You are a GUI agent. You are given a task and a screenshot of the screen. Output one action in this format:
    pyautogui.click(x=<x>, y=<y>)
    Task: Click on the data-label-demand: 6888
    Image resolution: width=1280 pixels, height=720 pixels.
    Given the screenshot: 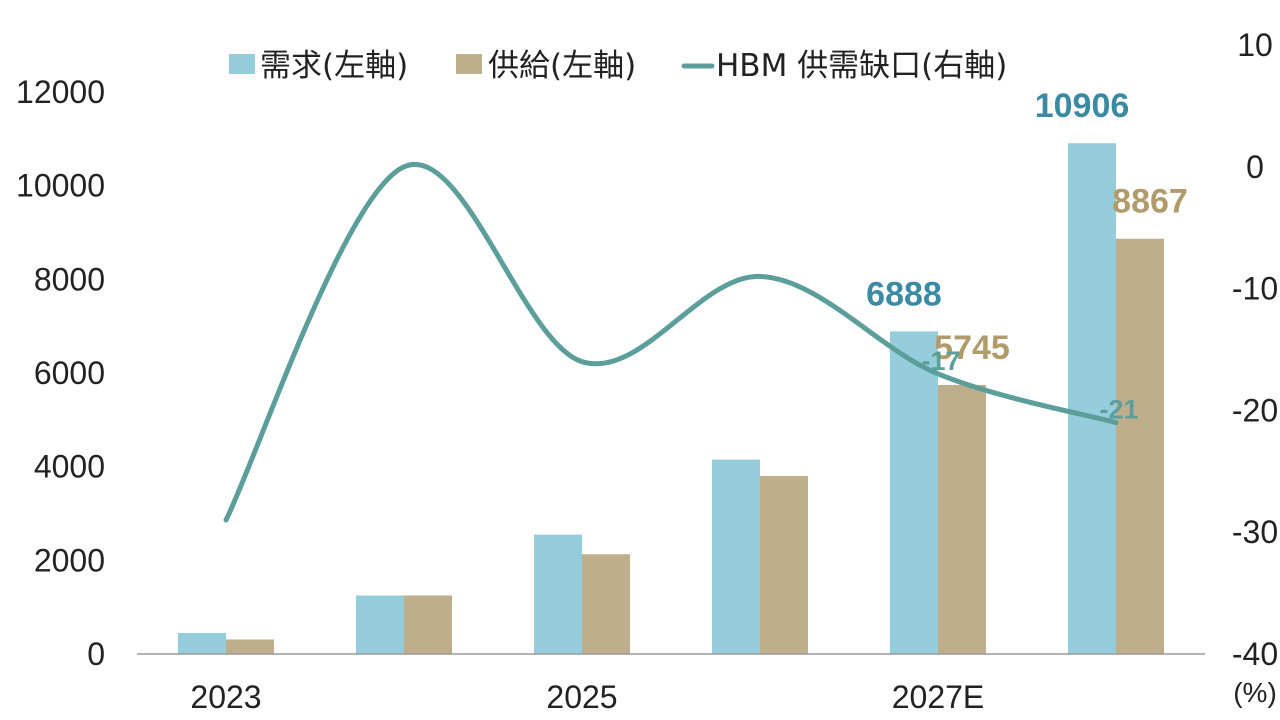 What is the action you would take?
    pyautogui.click(x=904, y=294)
    